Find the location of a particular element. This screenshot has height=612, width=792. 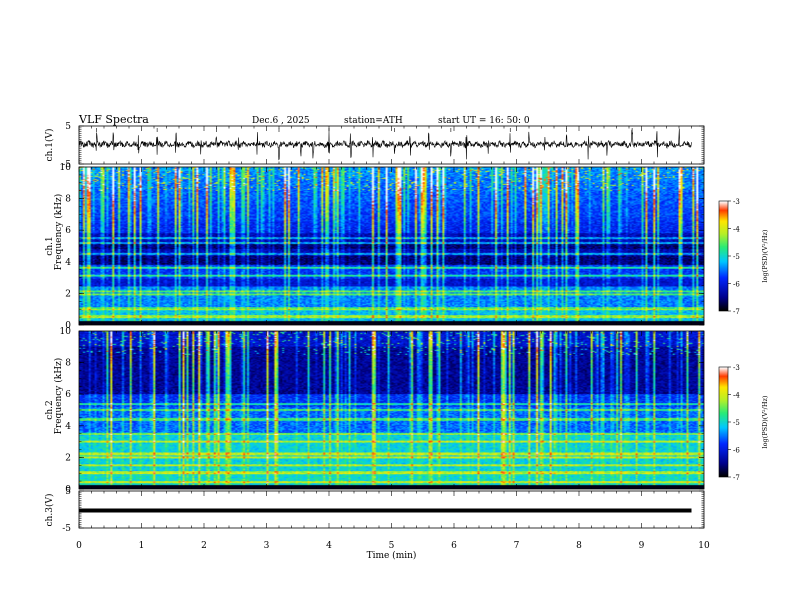

station-label: station=ATH is located at coordinates (373, 121).